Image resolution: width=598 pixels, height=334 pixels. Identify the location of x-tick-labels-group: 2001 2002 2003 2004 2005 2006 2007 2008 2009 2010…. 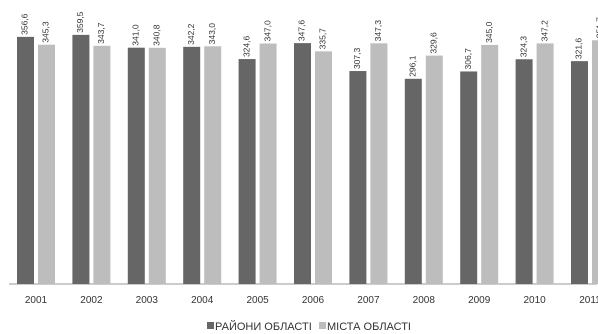
(311, 300).